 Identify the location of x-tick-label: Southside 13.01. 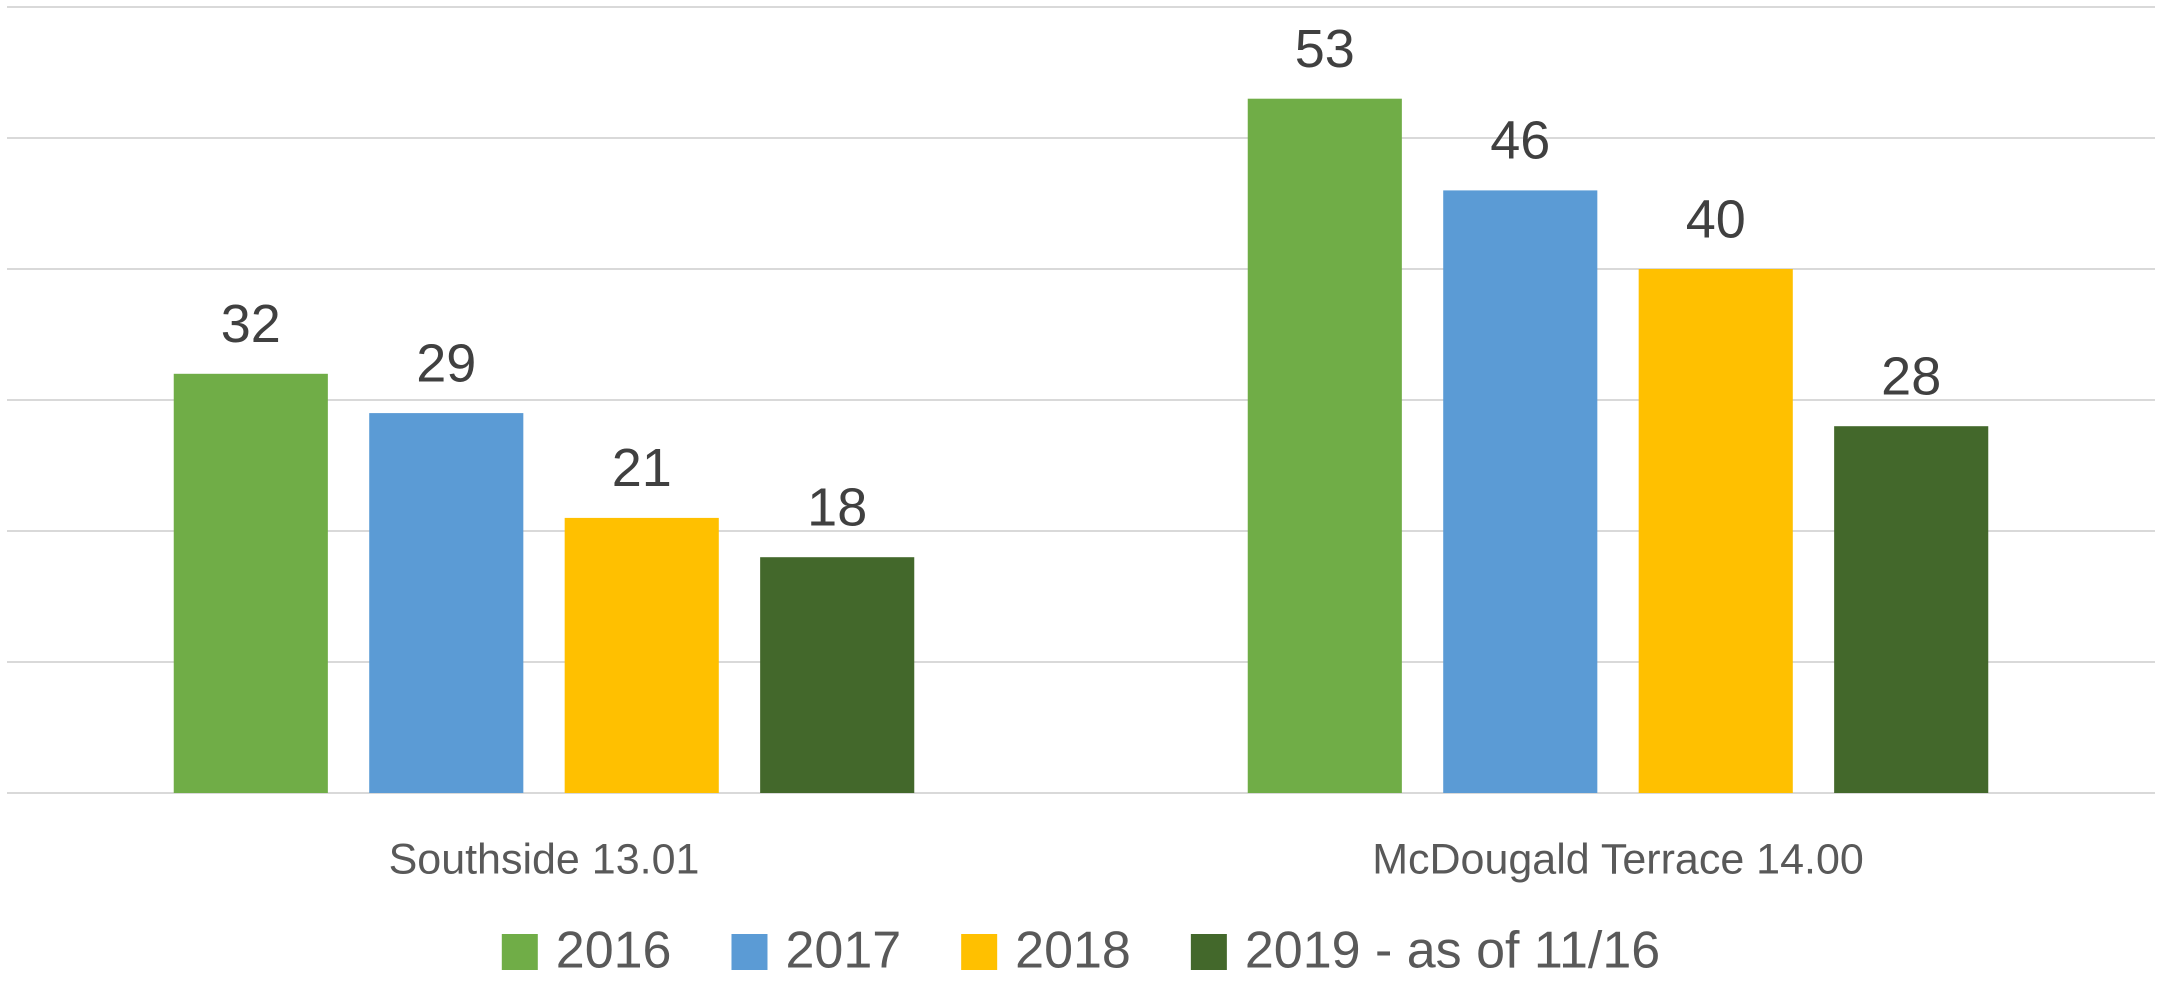
(544, 859).